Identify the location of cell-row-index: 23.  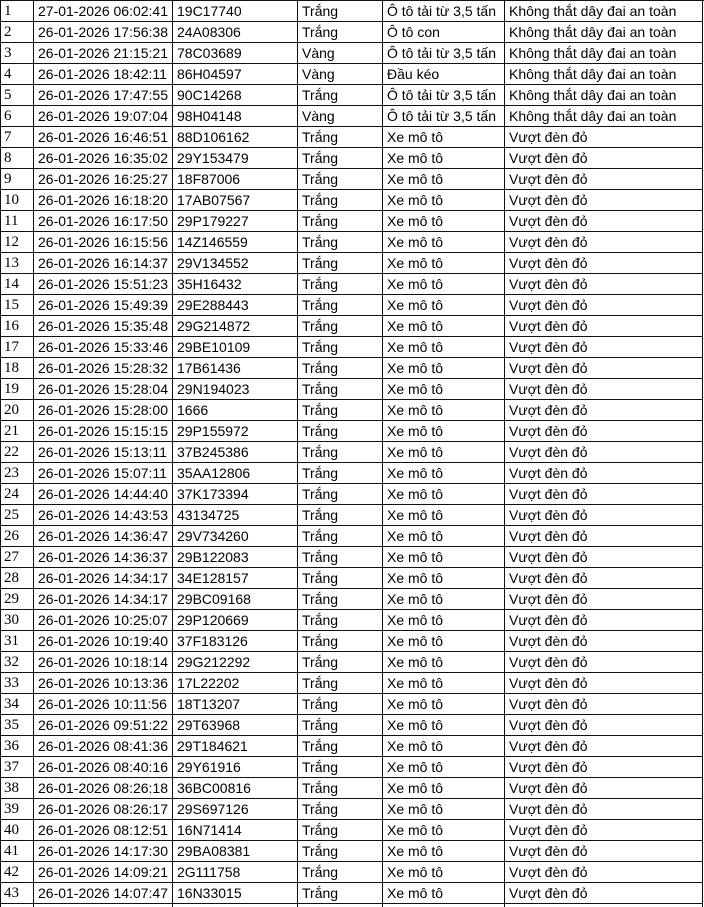
(17, 473).